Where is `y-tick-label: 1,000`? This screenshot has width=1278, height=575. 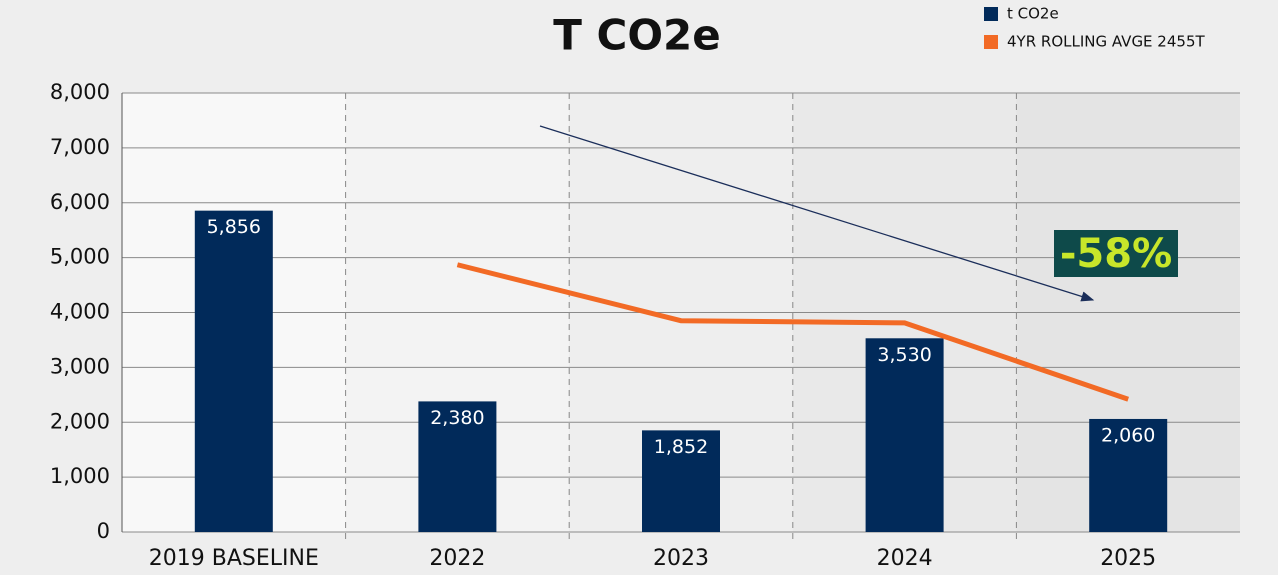
y-tick-label: 1,000 is located at coordinates (80, 476).